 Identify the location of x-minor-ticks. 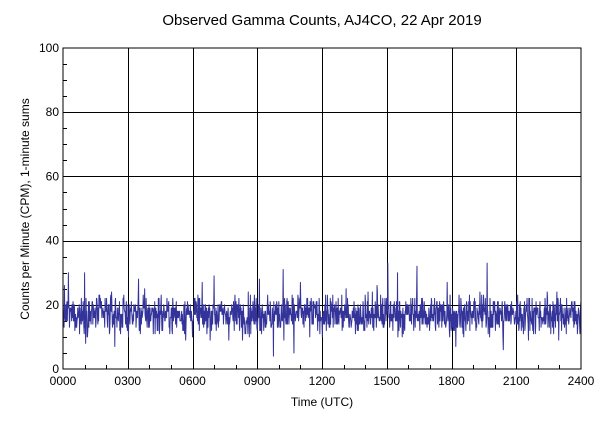
(322, 367).